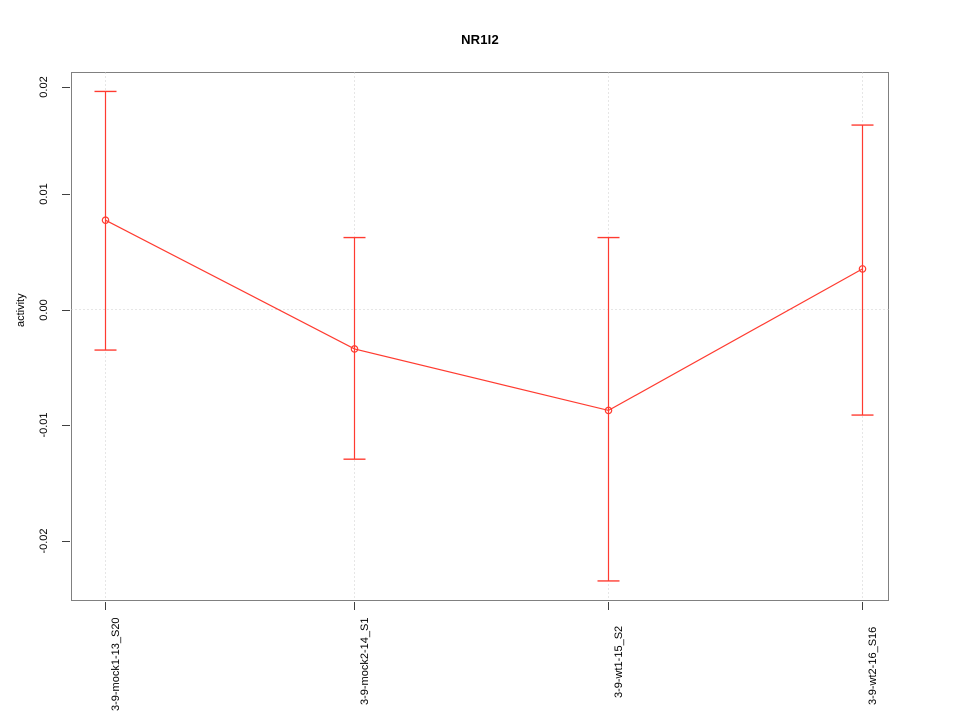 Image resolution: width=960 pixels, height=720 pixels. Describe the element at coordinates (44, 87) in the screenshot. I see `y-tick-label-0: 0.02` at that location.